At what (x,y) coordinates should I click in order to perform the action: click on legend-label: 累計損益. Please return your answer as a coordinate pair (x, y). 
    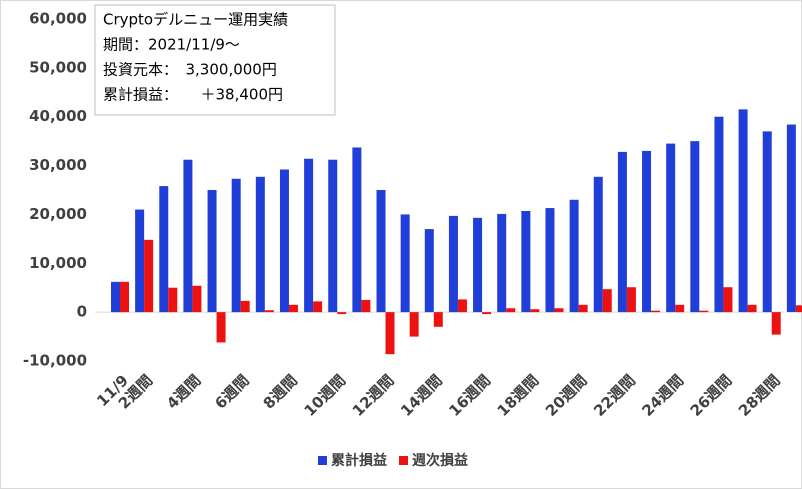
    Looking at the image, I should click on (359, 460).